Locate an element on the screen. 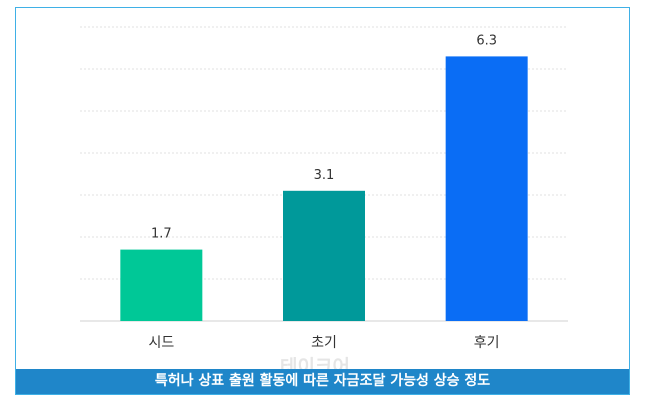 The height and width of the screenshot is (407, 647). data-label: 6.3 is located at coordinates (486, 40).